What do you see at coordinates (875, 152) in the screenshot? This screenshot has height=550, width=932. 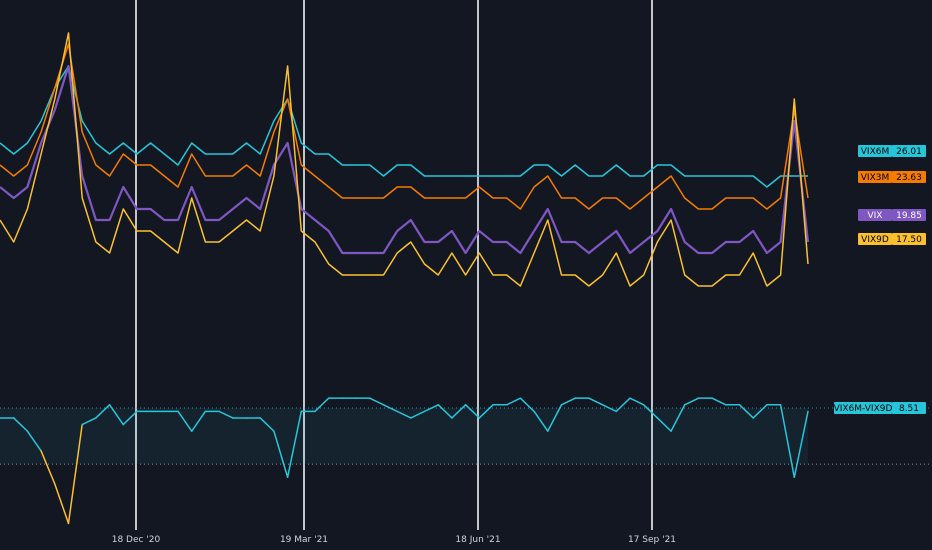 I see `tag-name-vix6m: VIX6M` at bounding box center [875, 152].